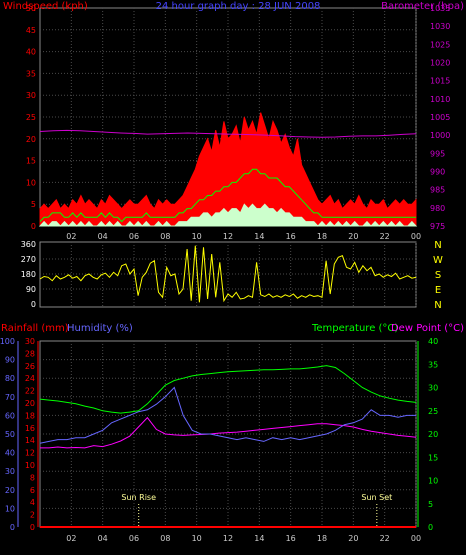 This screenshot has height=555, width=466. I want to click on temp-hour-tick-labels: 02 04 06 08 10 12 14 16 18 20 22 00, so click(243, 538).